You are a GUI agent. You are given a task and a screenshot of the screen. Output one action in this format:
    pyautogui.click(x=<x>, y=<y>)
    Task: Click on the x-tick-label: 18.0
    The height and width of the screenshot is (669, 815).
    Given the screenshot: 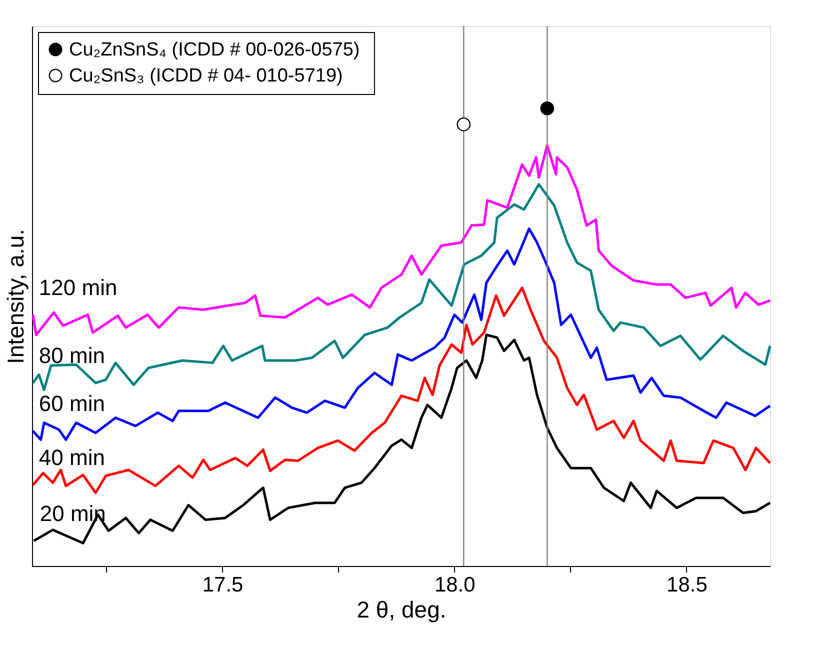 What is the action you would take?
    pyautogui.click(x=455, y=585)
    